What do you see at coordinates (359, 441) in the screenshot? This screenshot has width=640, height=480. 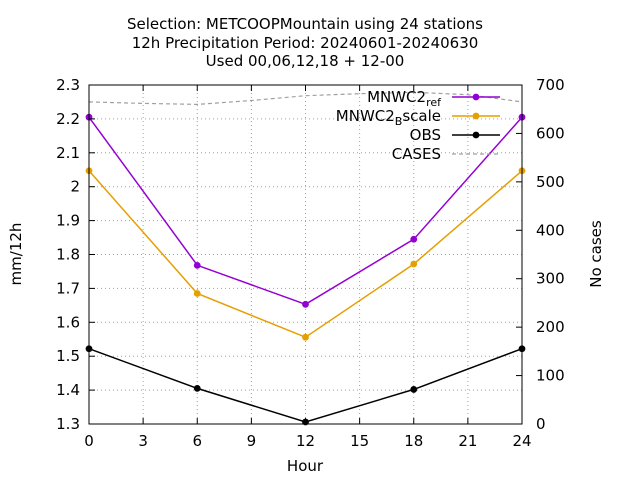 I see `x-tick-label: 15` at bounding box center [359, 441].